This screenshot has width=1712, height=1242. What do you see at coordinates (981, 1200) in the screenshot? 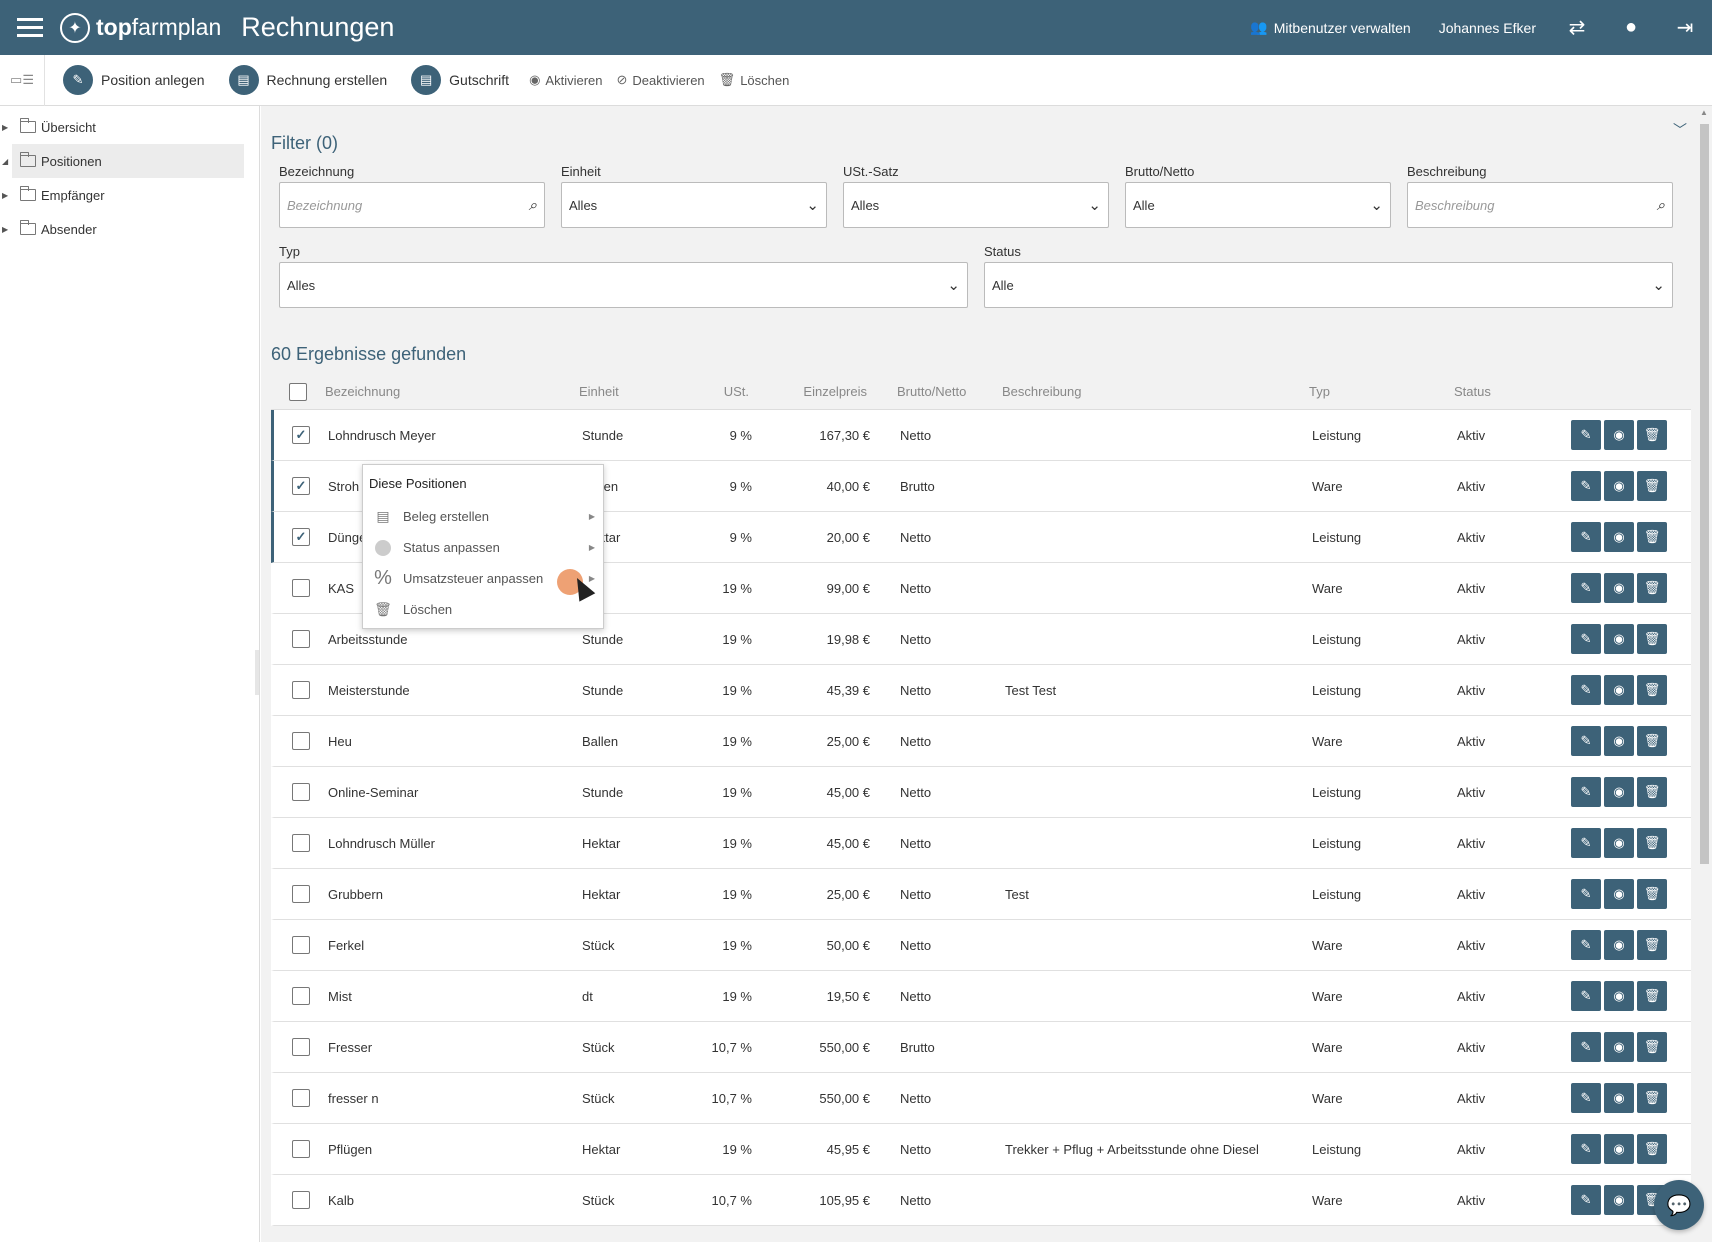
I see `table-row: Kalb Stück 10,7 % 105,95 € Netto Ware Aktiv ✎ ◉ 🗑` at bounding box center [981, 1200].